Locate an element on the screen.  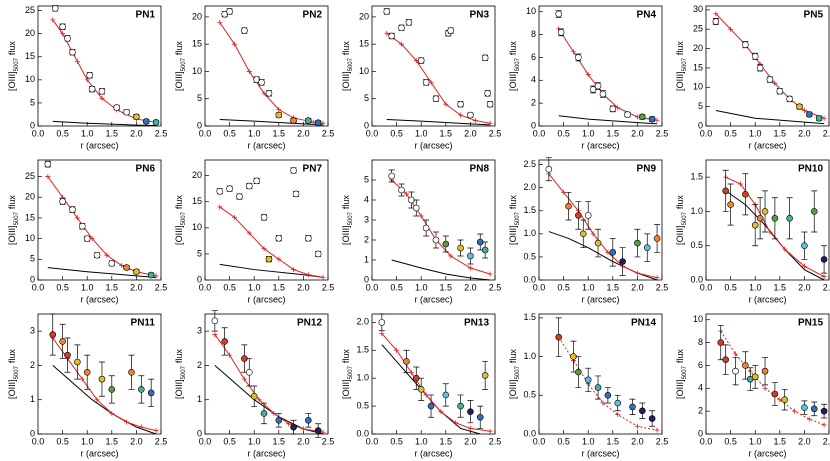
y-tick-label: 2.0 is located at coordinates (362, 322).